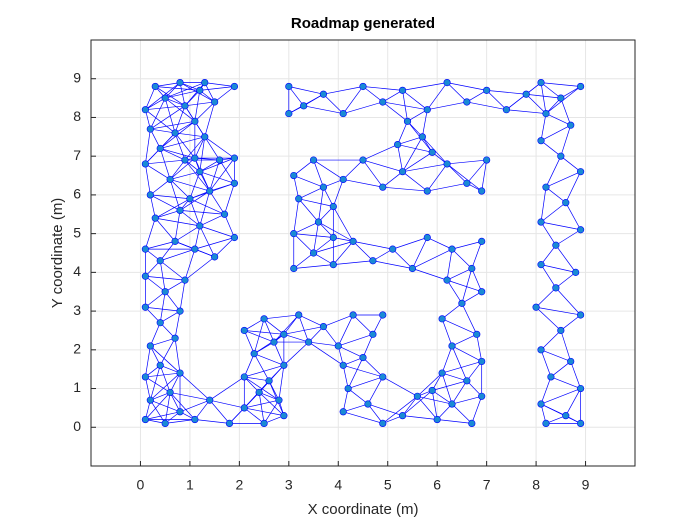  Describe the element at coordinates (77, 116) in the screenshot. I see `y-tick-label: 8` at that location.